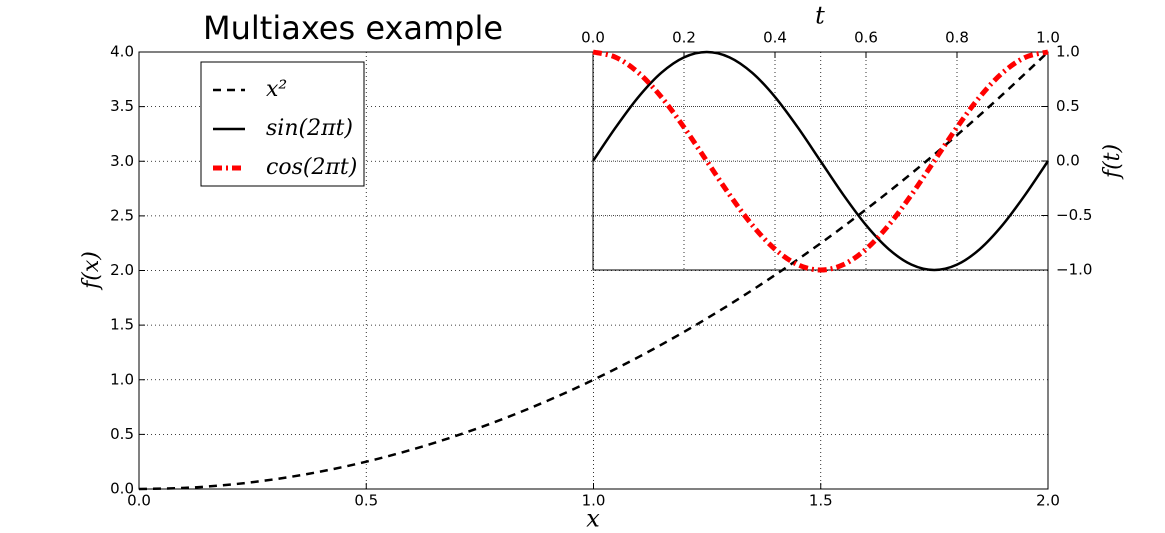 Image resolution: width=1165 pixels, height=533 pixels. Describe the element at coordinates (91, 271) in the screenshot. I see `y-axis-label: f(x)` at that location.